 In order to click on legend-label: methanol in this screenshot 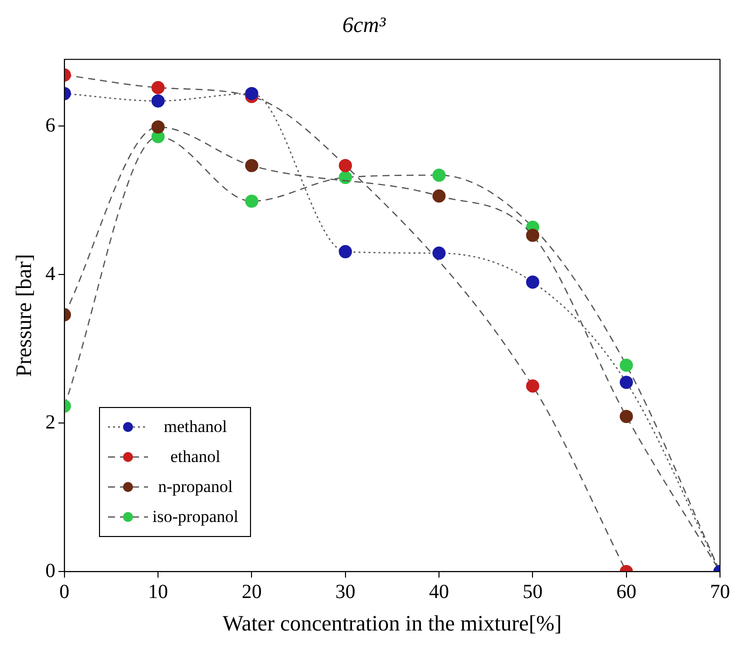, I will do `click(195, 426)`.